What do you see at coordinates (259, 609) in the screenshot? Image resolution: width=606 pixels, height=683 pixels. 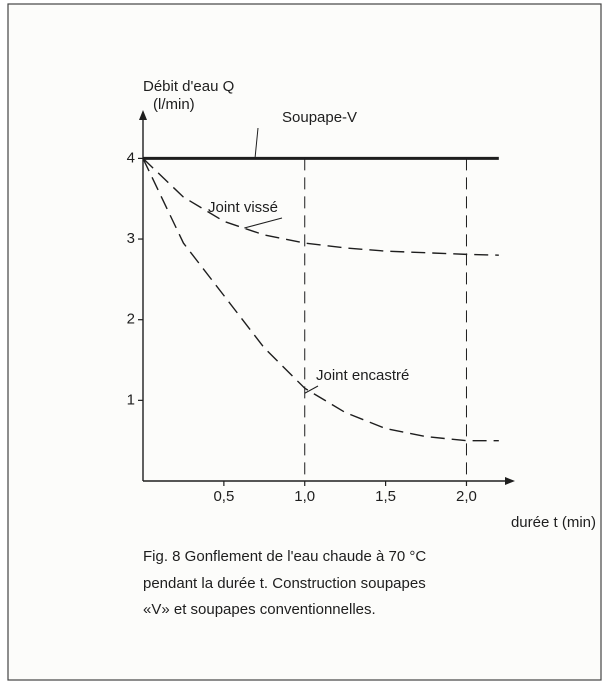 I see `caption: «V» et soupapes conventionnelles.` at bounding box center [259, 609].